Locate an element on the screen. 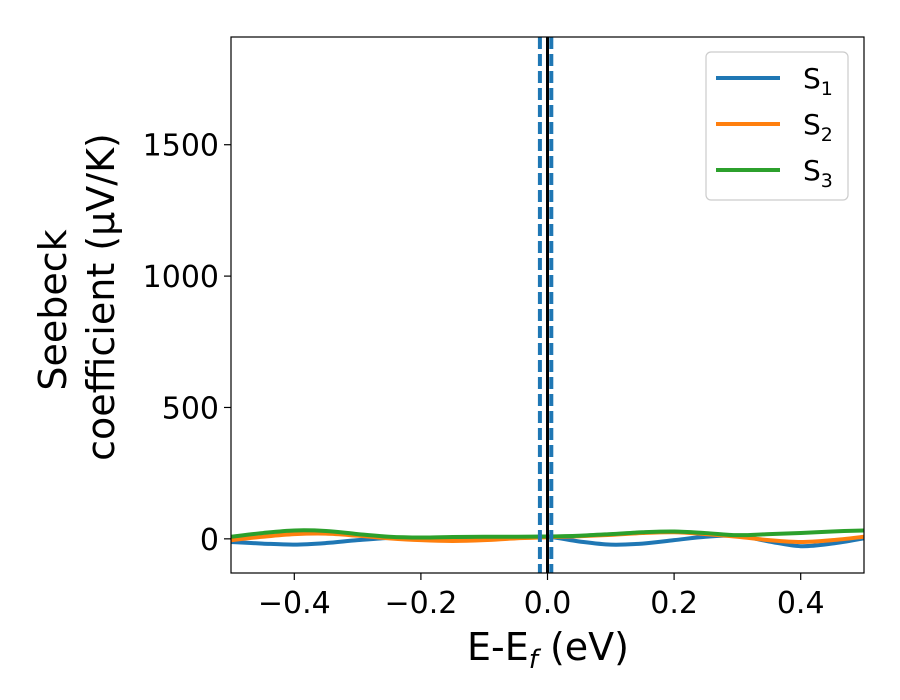  legend-label-s2: S2 is located at coordinates (818, 127).